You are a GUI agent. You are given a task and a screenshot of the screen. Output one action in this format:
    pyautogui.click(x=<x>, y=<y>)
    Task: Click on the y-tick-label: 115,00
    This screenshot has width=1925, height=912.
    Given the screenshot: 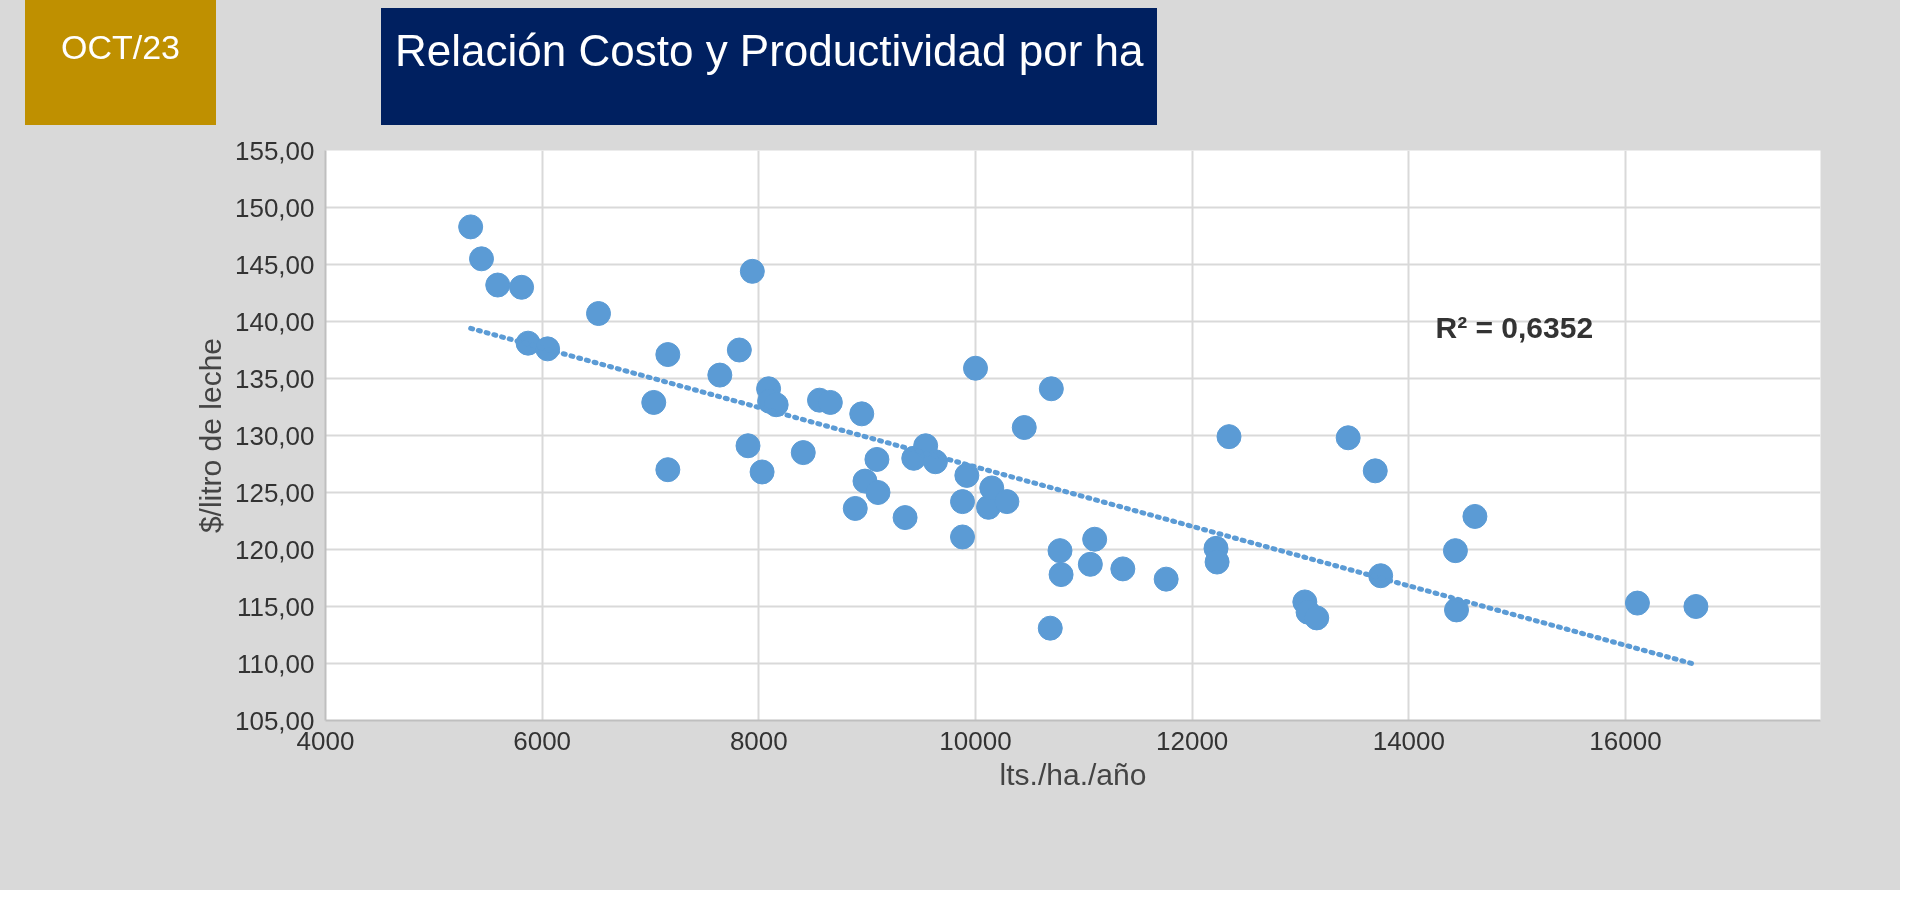 What is the action you would take?
    pyautogui.click(x=275, y=606)
    